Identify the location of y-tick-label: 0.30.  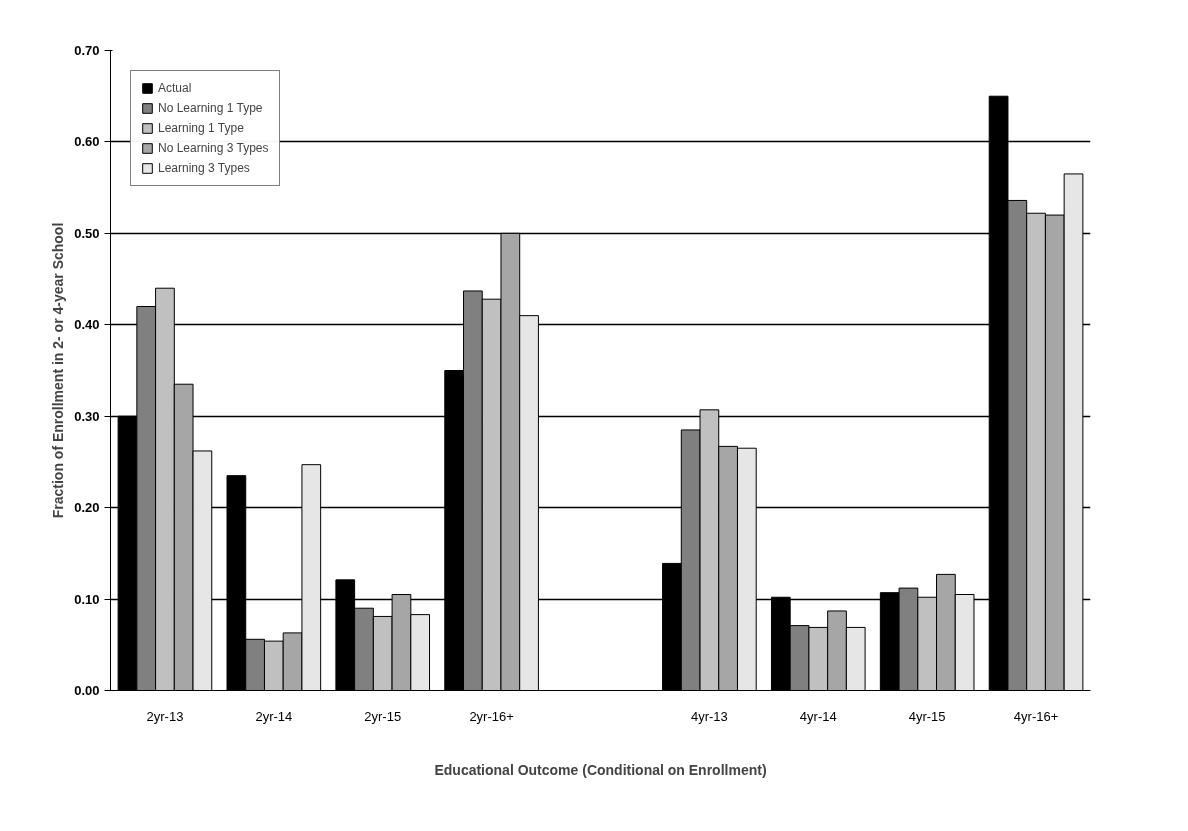
(87, 416).